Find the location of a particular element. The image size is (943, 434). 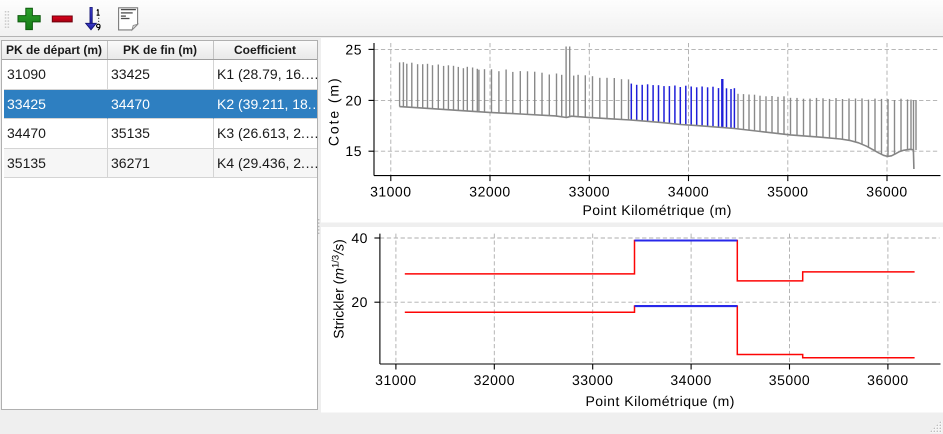

svg-text: 40 is located at coordinates (359, 238).